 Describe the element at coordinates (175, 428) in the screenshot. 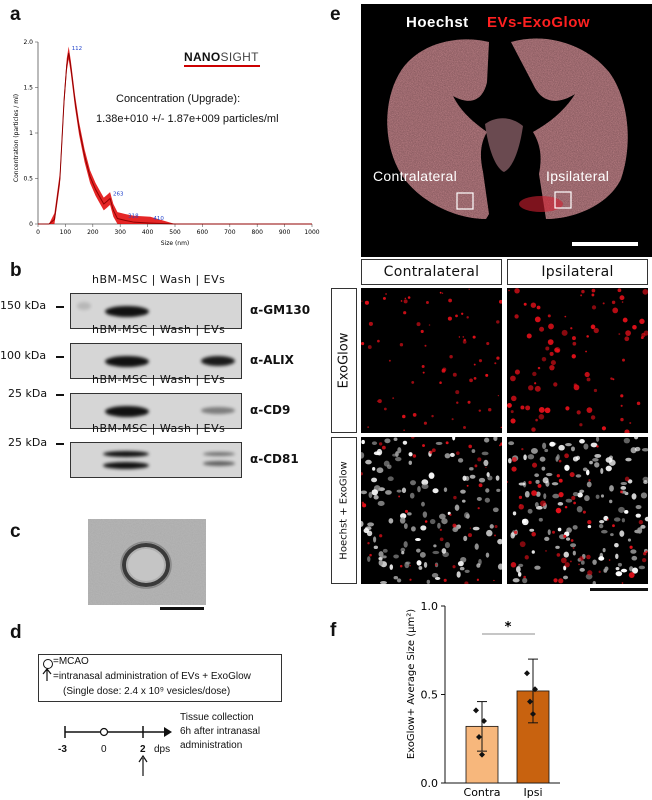

I see `lane-label-wash: Wash` at that location.